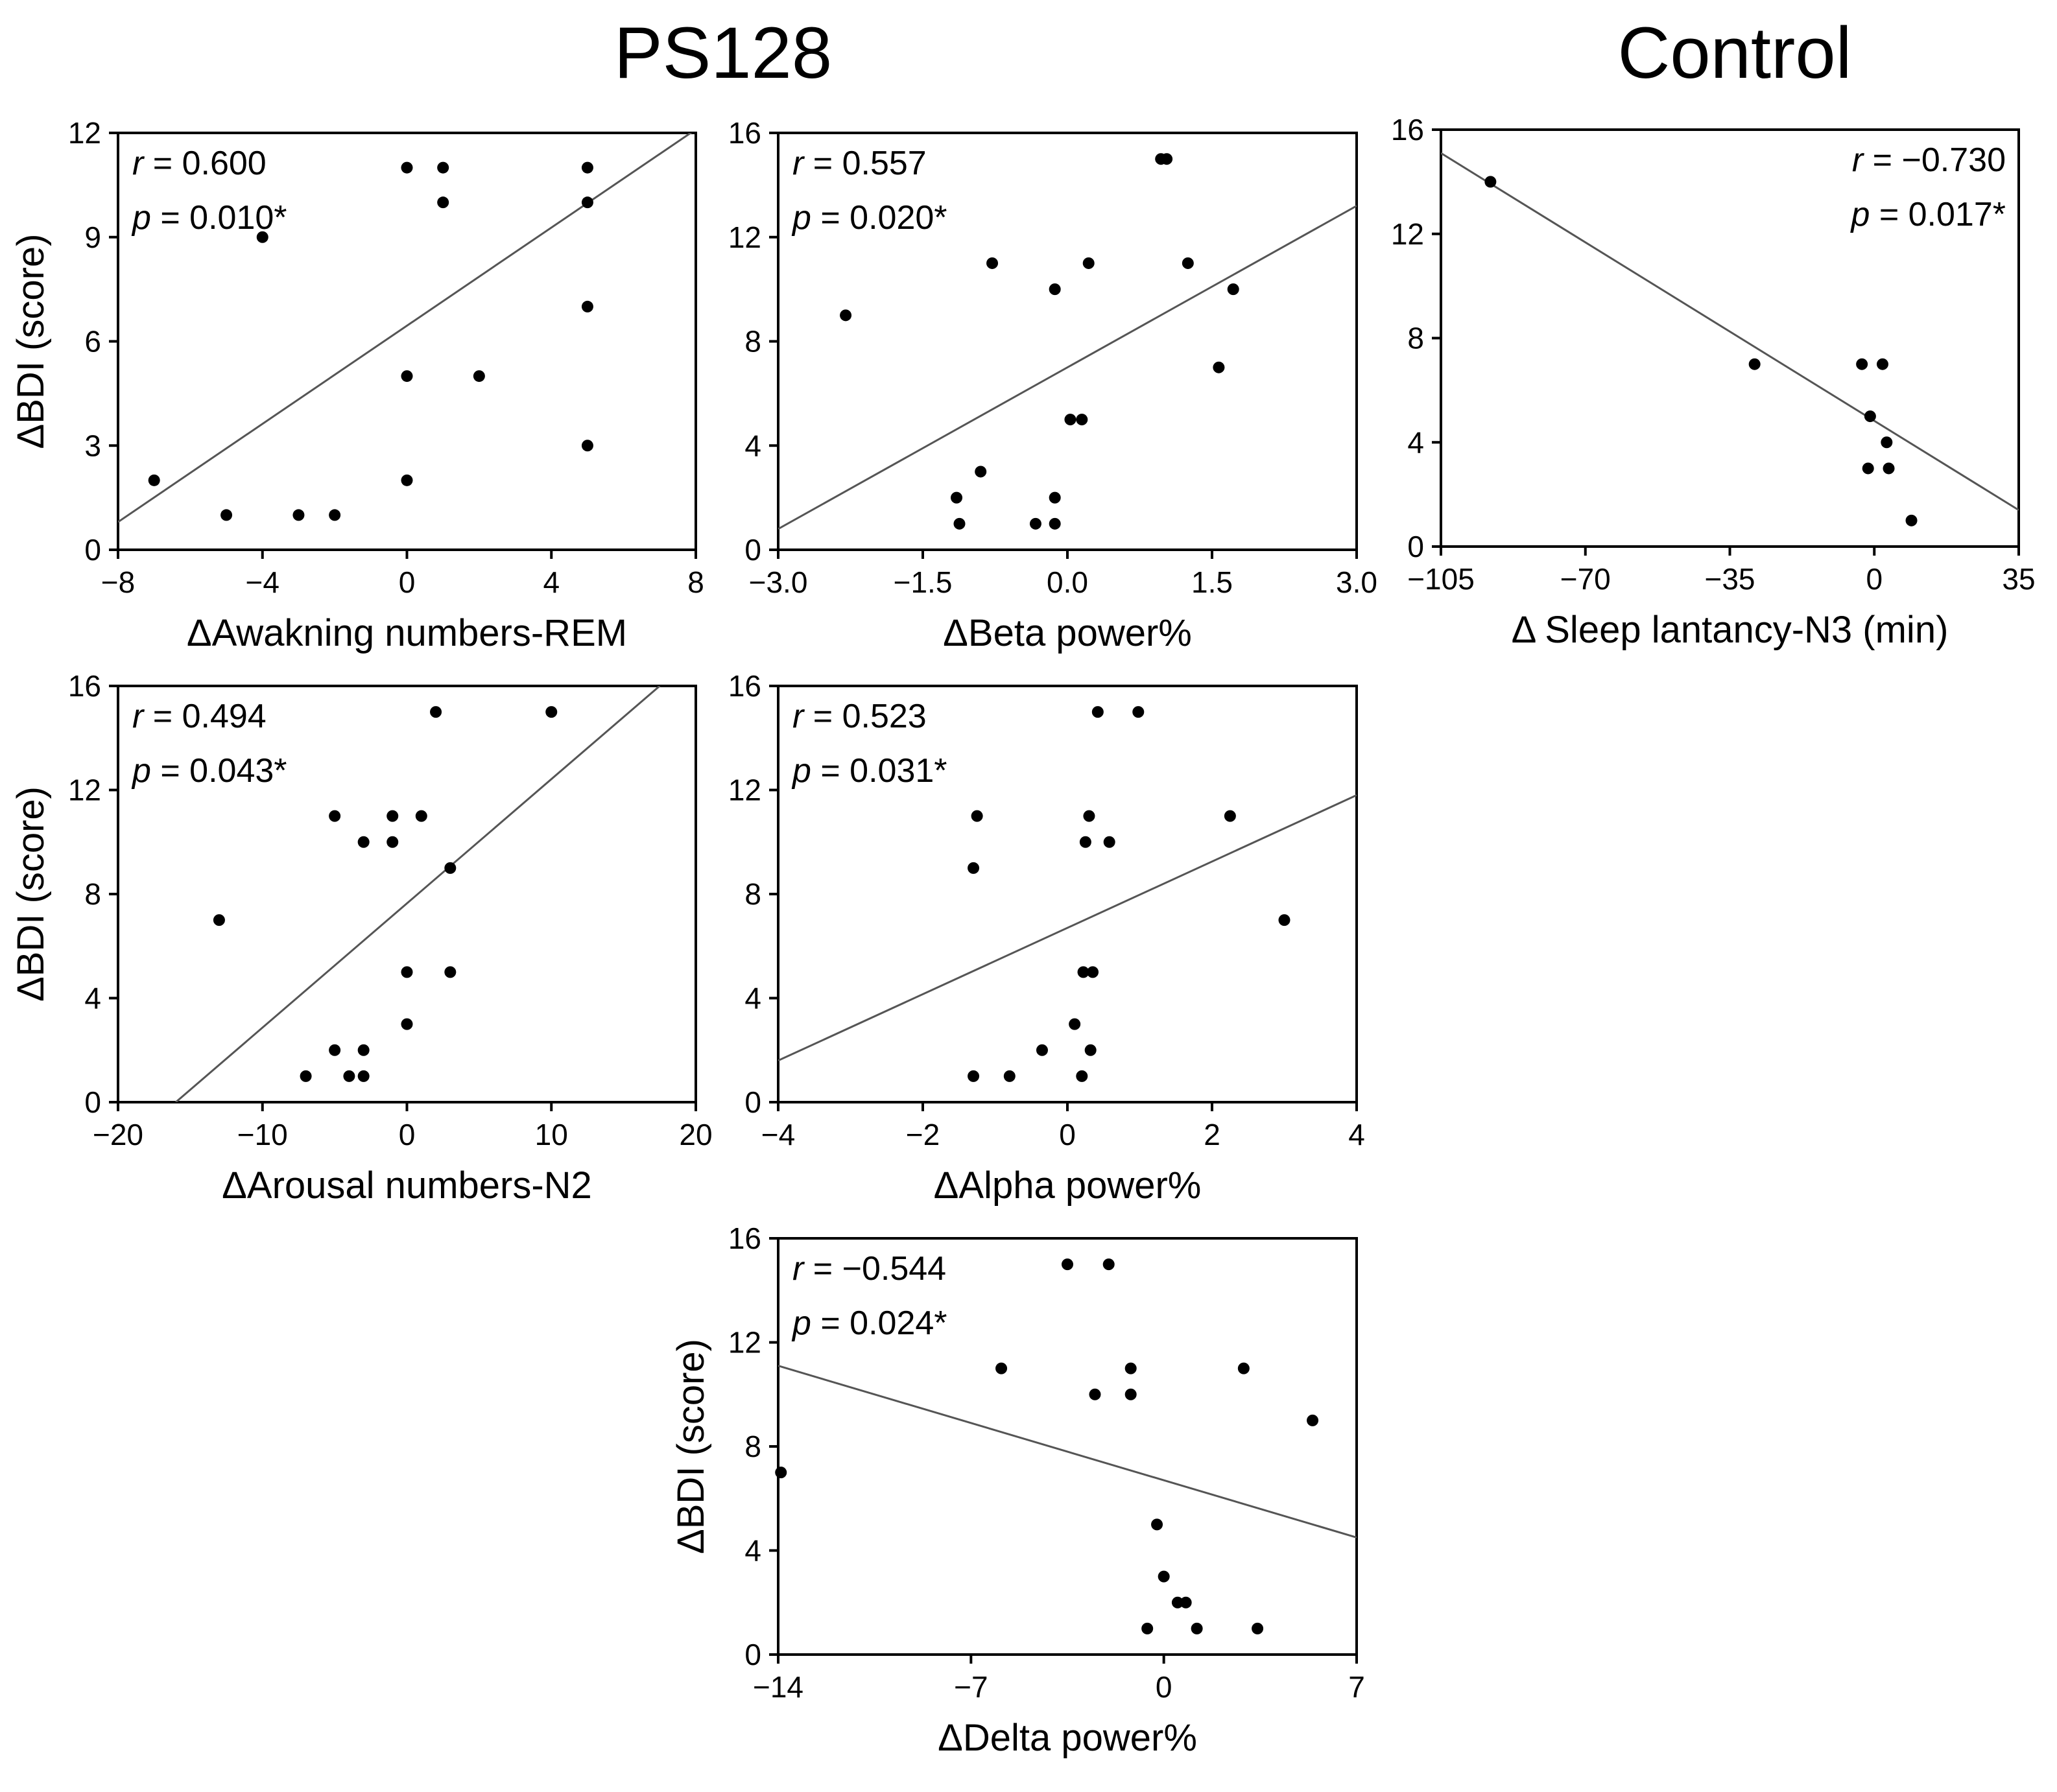 The image size is (2057, 1792). I want to click on r-value: = 0.494, so click(204, 716).